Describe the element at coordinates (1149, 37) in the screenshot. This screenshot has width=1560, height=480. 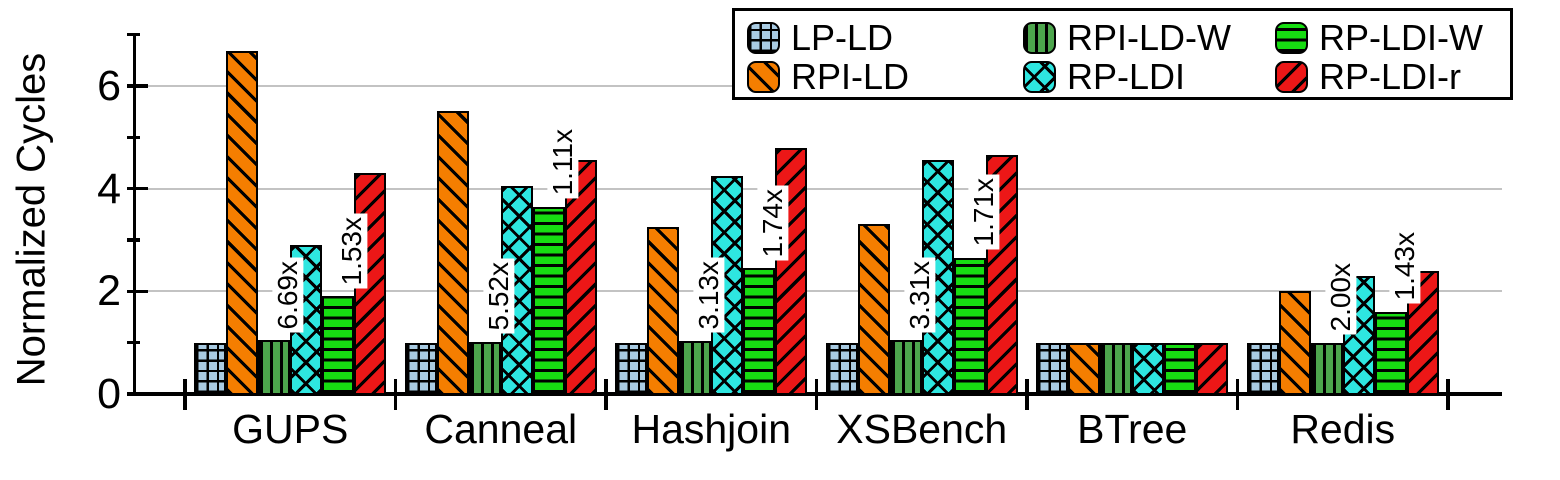
I see `legend-label: RPI-LD-W` at that location.